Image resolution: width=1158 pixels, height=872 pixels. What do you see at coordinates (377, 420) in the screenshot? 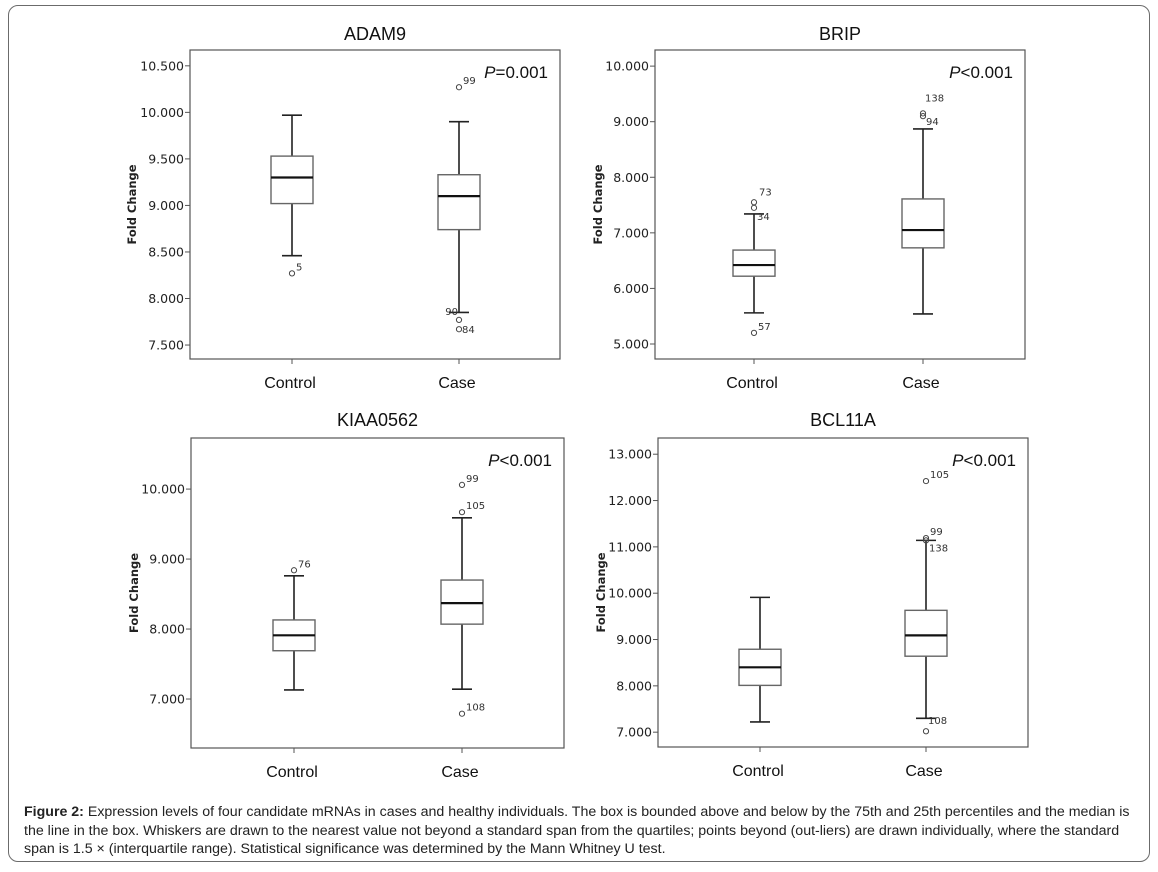
I see `chart-title: KIAA0562` at bounding box center [377, 420].